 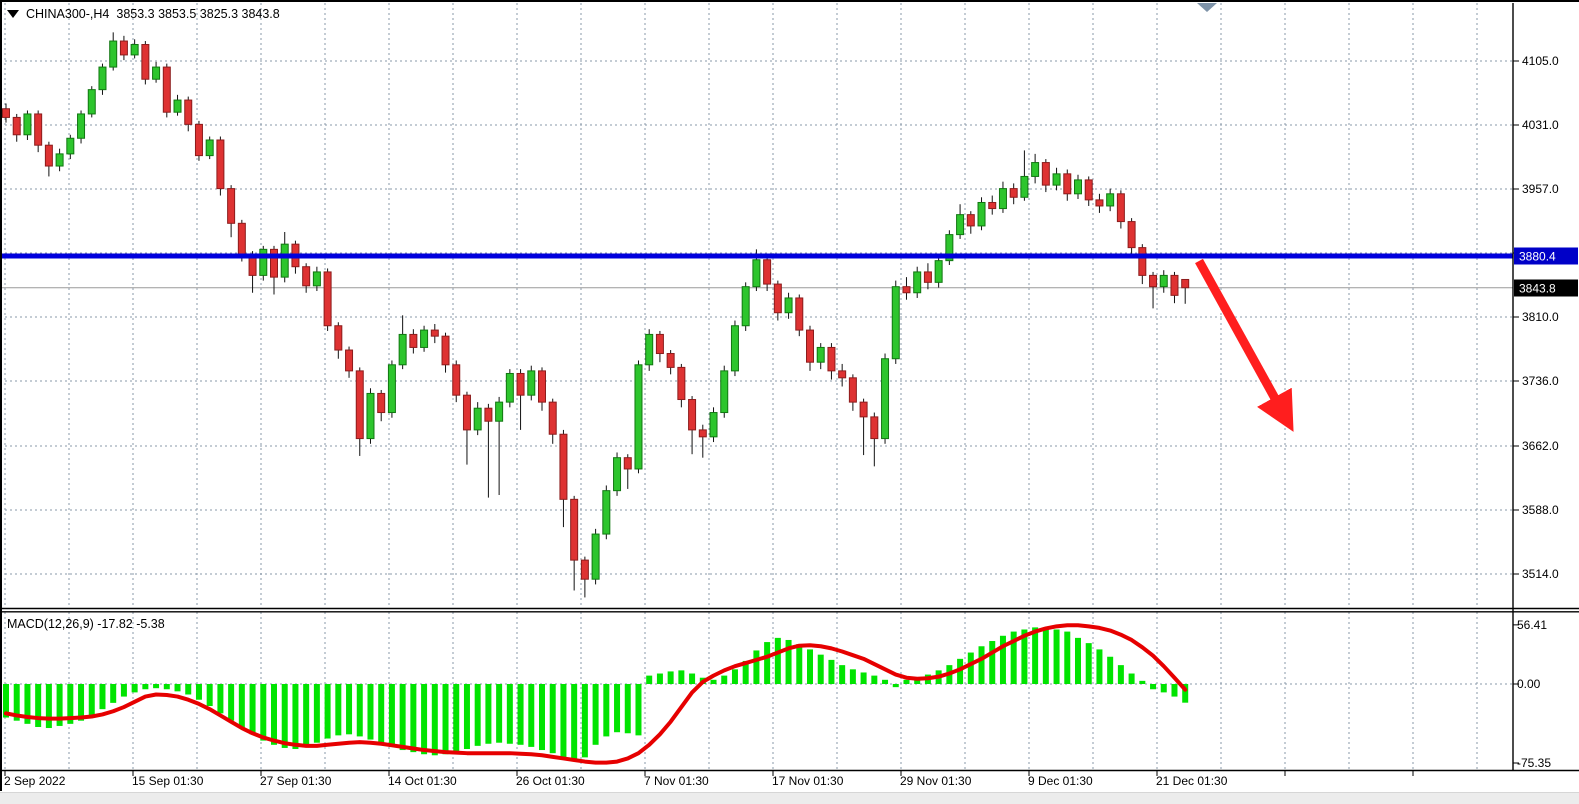 I want to click on status-strip, so click(x=789, y=798).